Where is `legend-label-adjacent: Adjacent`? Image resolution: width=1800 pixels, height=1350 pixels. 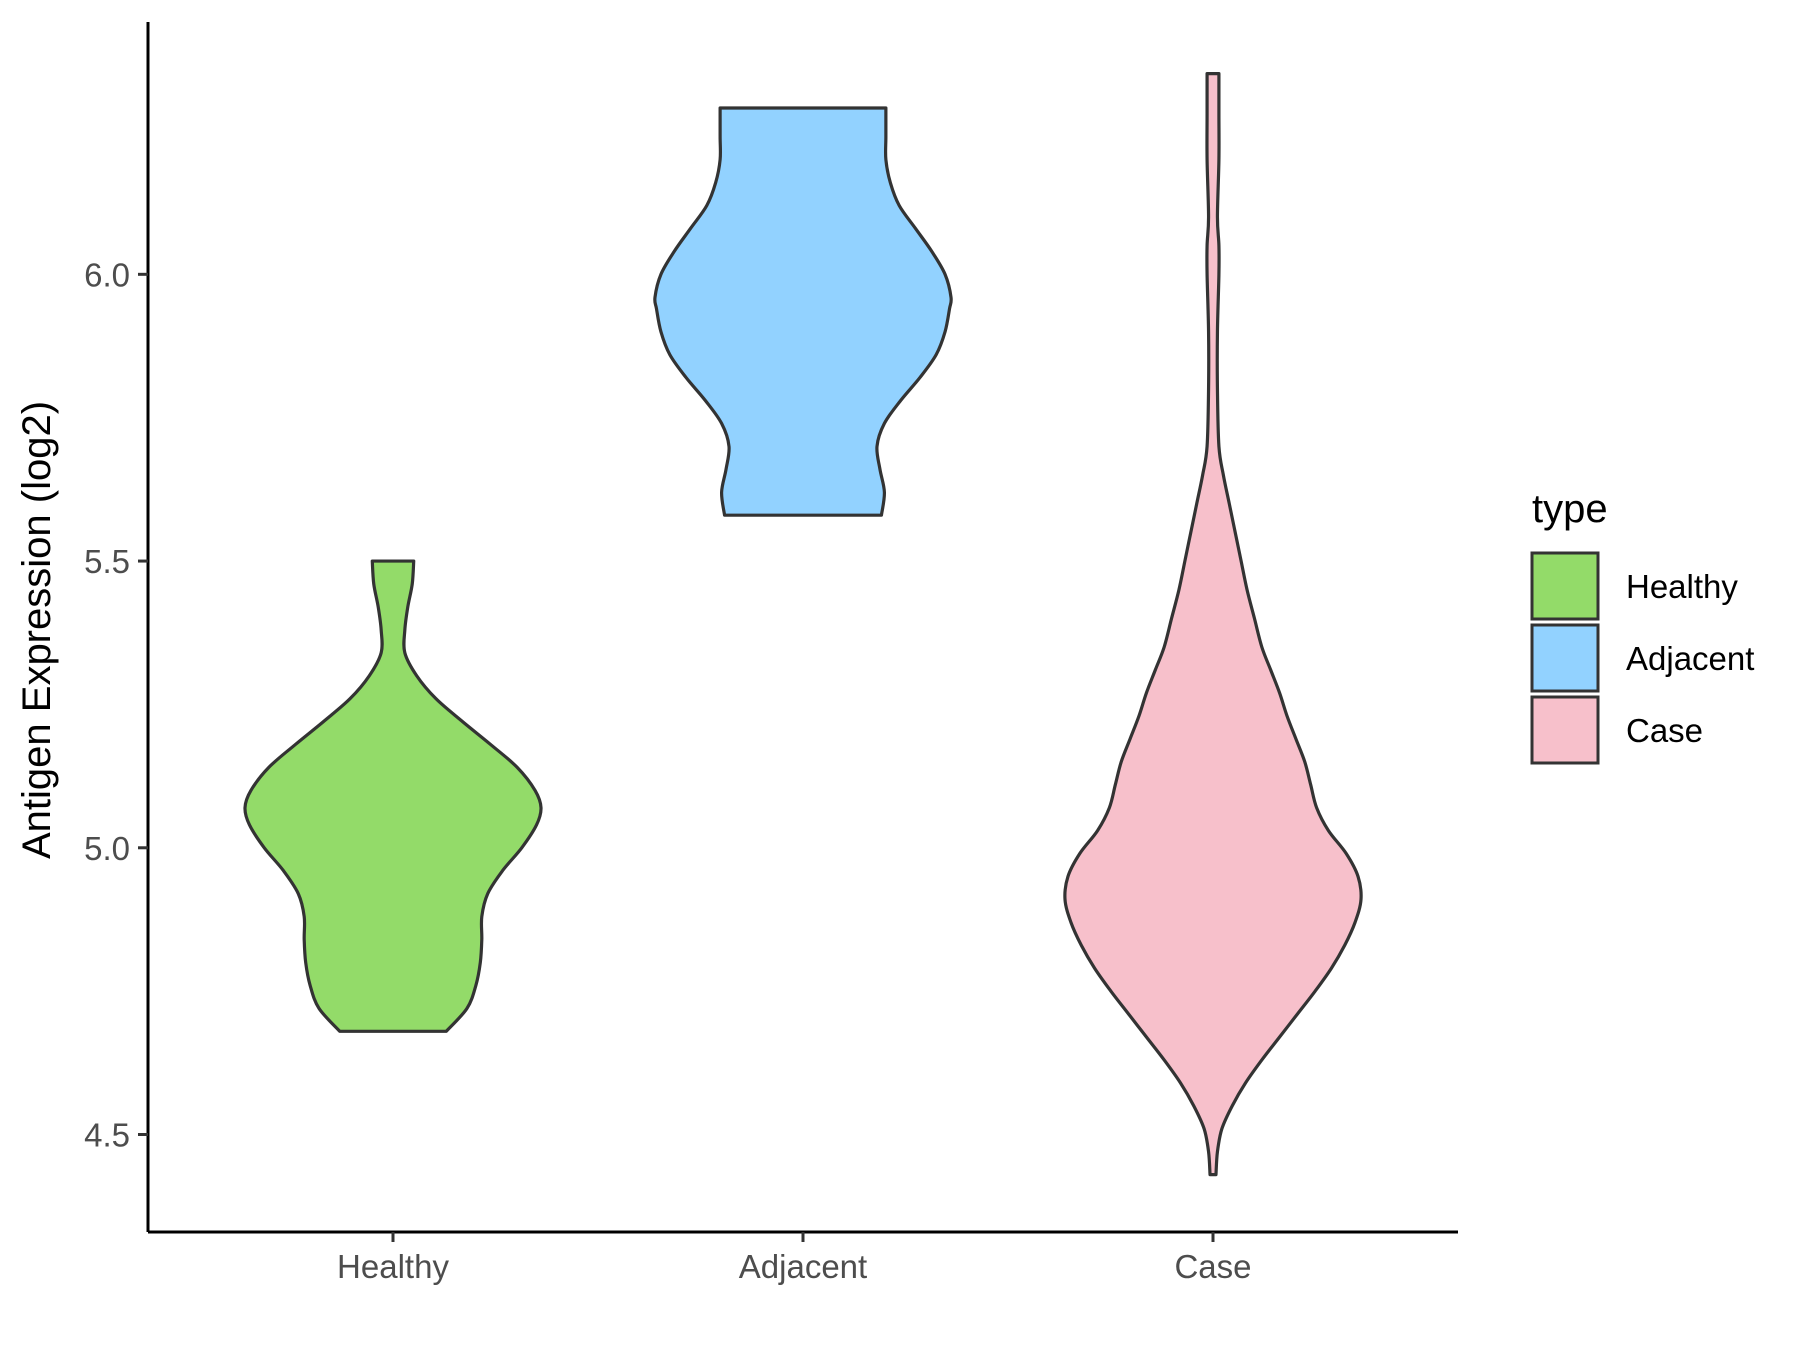 legend-label-adjacent: Adjacent is located at coordinates (1690, 658).